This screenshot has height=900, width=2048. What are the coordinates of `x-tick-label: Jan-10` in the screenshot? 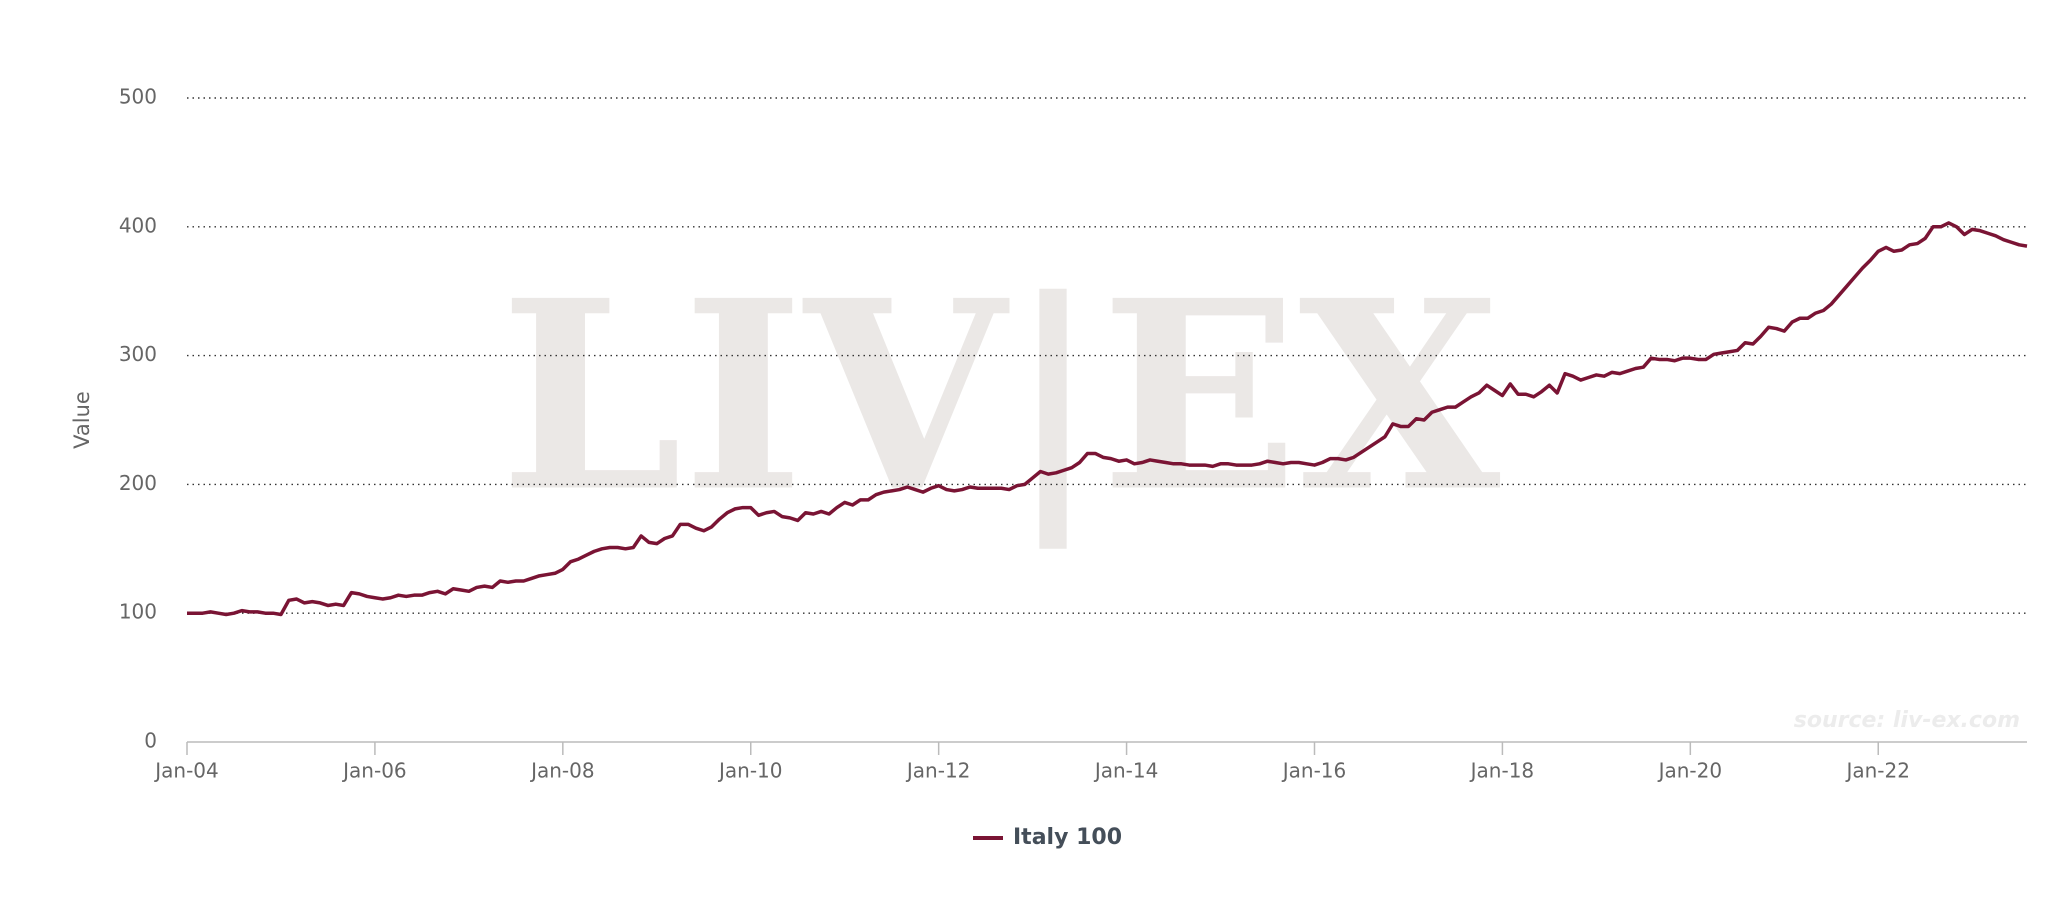 It's located at (750, 771).